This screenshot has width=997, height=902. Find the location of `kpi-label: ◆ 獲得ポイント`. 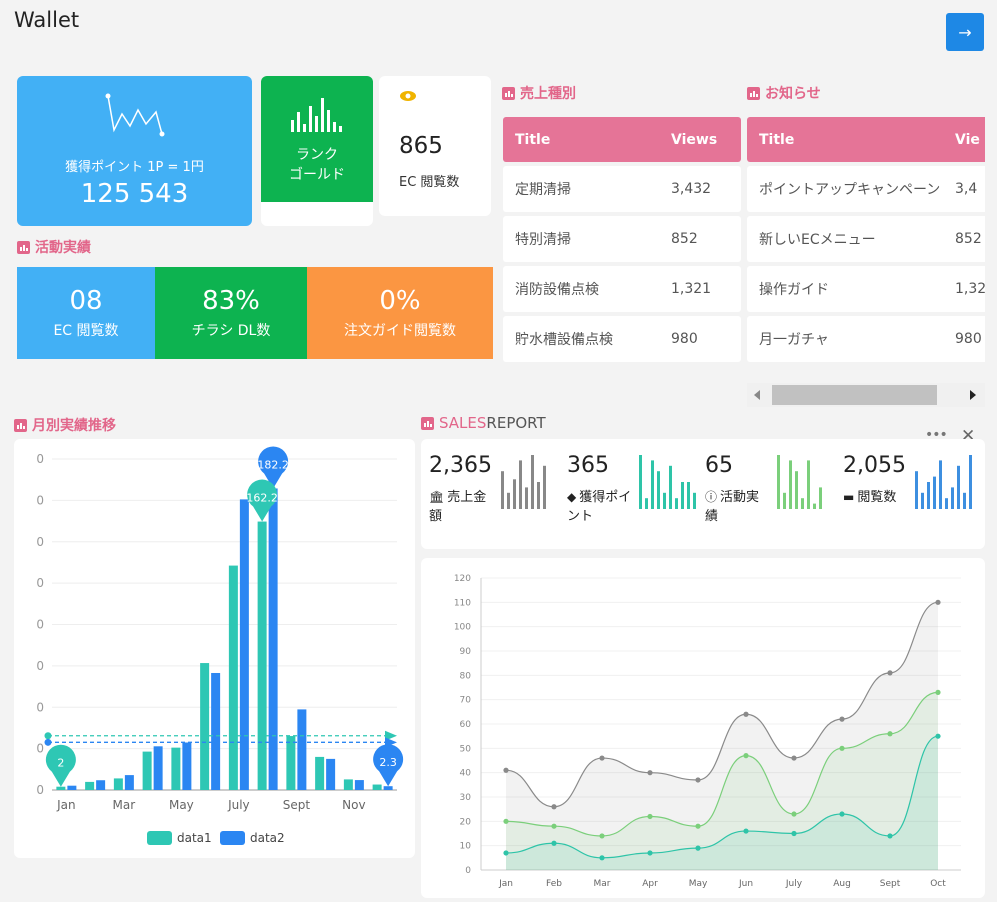

kpi-label: ◆ 獲得ポイント is located at coordinates (600, 507).